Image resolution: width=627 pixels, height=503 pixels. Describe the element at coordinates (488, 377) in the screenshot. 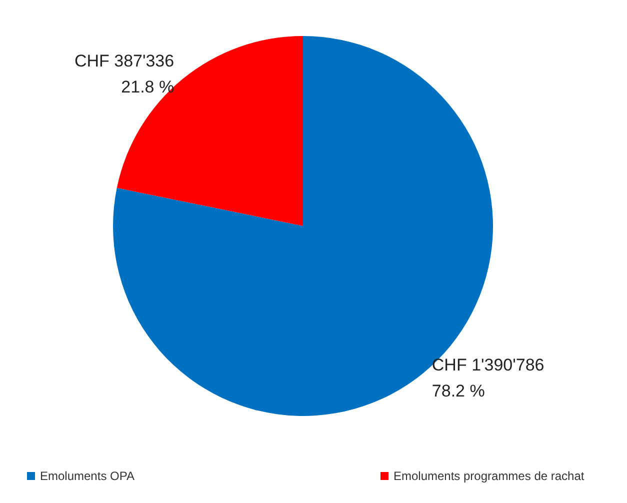

I see `data-label: CHF 1'390'786 78.2 %` at that location.